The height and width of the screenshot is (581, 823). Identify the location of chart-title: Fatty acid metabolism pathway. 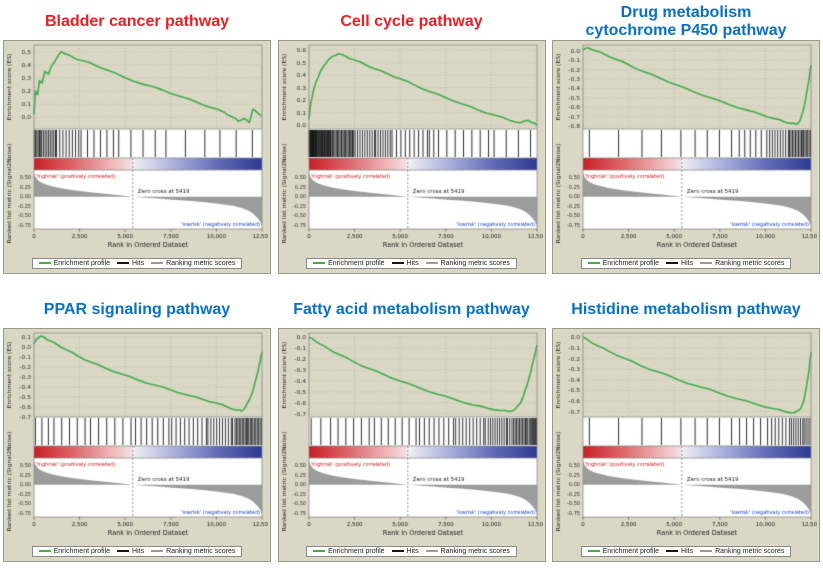
(411, 309).